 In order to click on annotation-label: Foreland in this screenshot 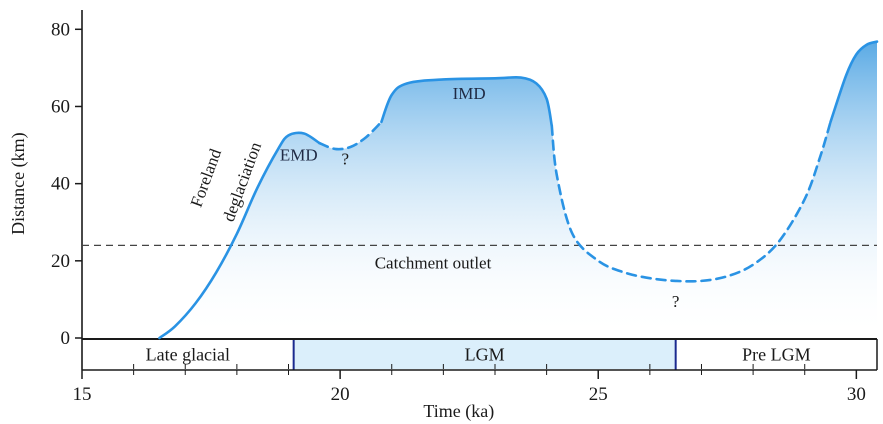, I will do `click(206, 178)`.